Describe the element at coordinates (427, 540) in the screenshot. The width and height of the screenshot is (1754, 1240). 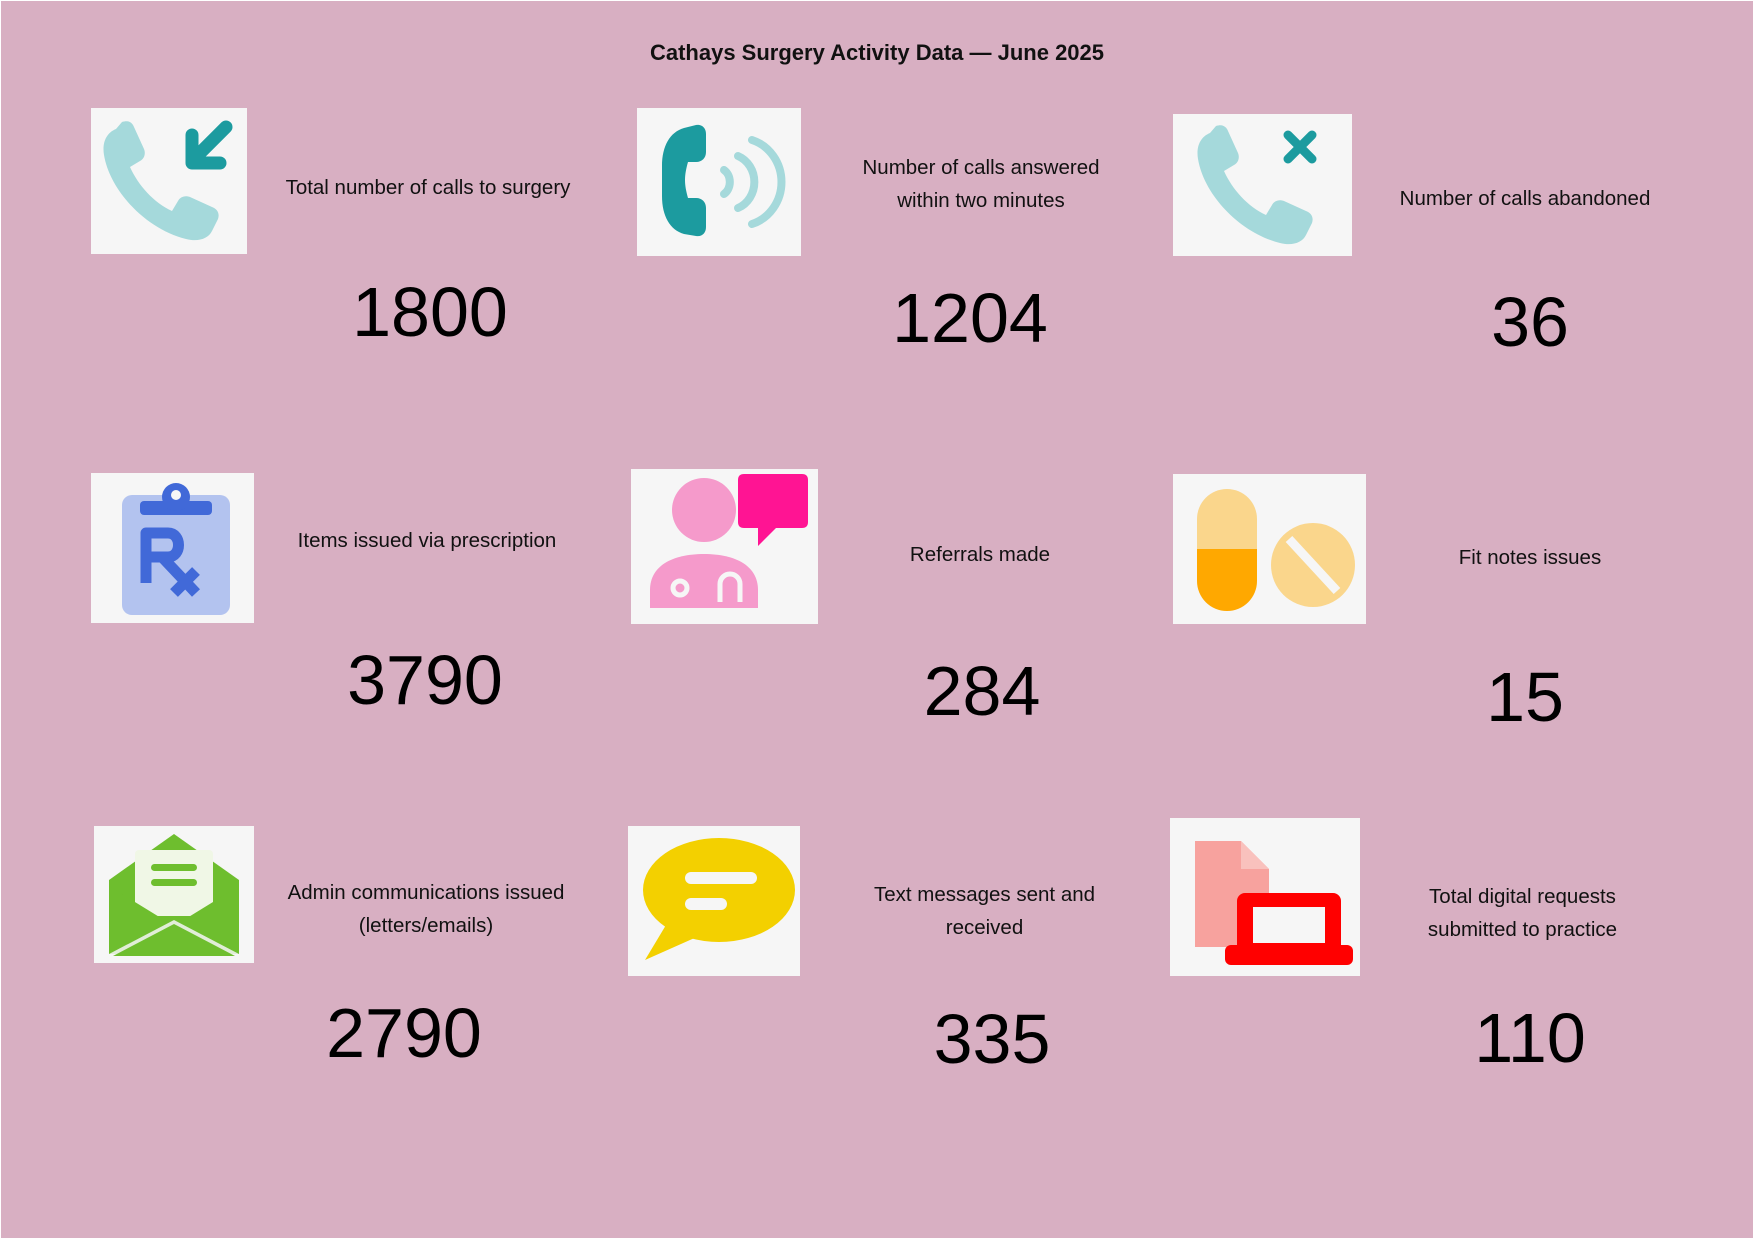
I see `metric-label-prescription-items: Items issued via prescription` at that location.